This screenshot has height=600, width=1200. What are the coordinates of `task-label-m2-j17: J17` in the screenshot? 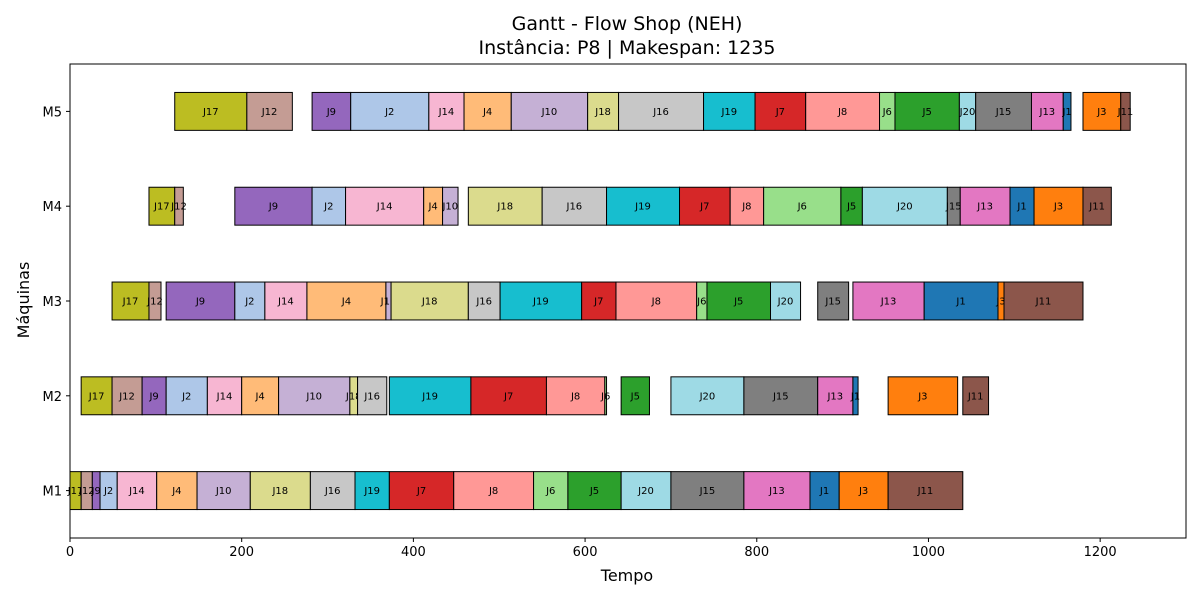 It's located at (96, 396).